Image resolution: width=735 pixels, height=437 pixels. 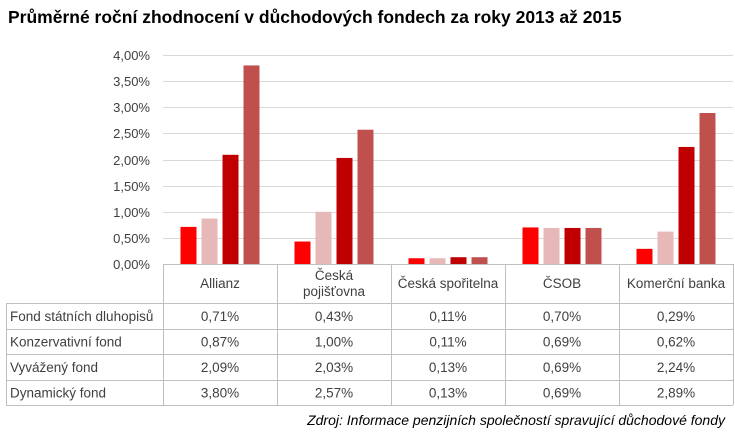 I want to click on data-label: 2,89%, so click(x=676, y=392).